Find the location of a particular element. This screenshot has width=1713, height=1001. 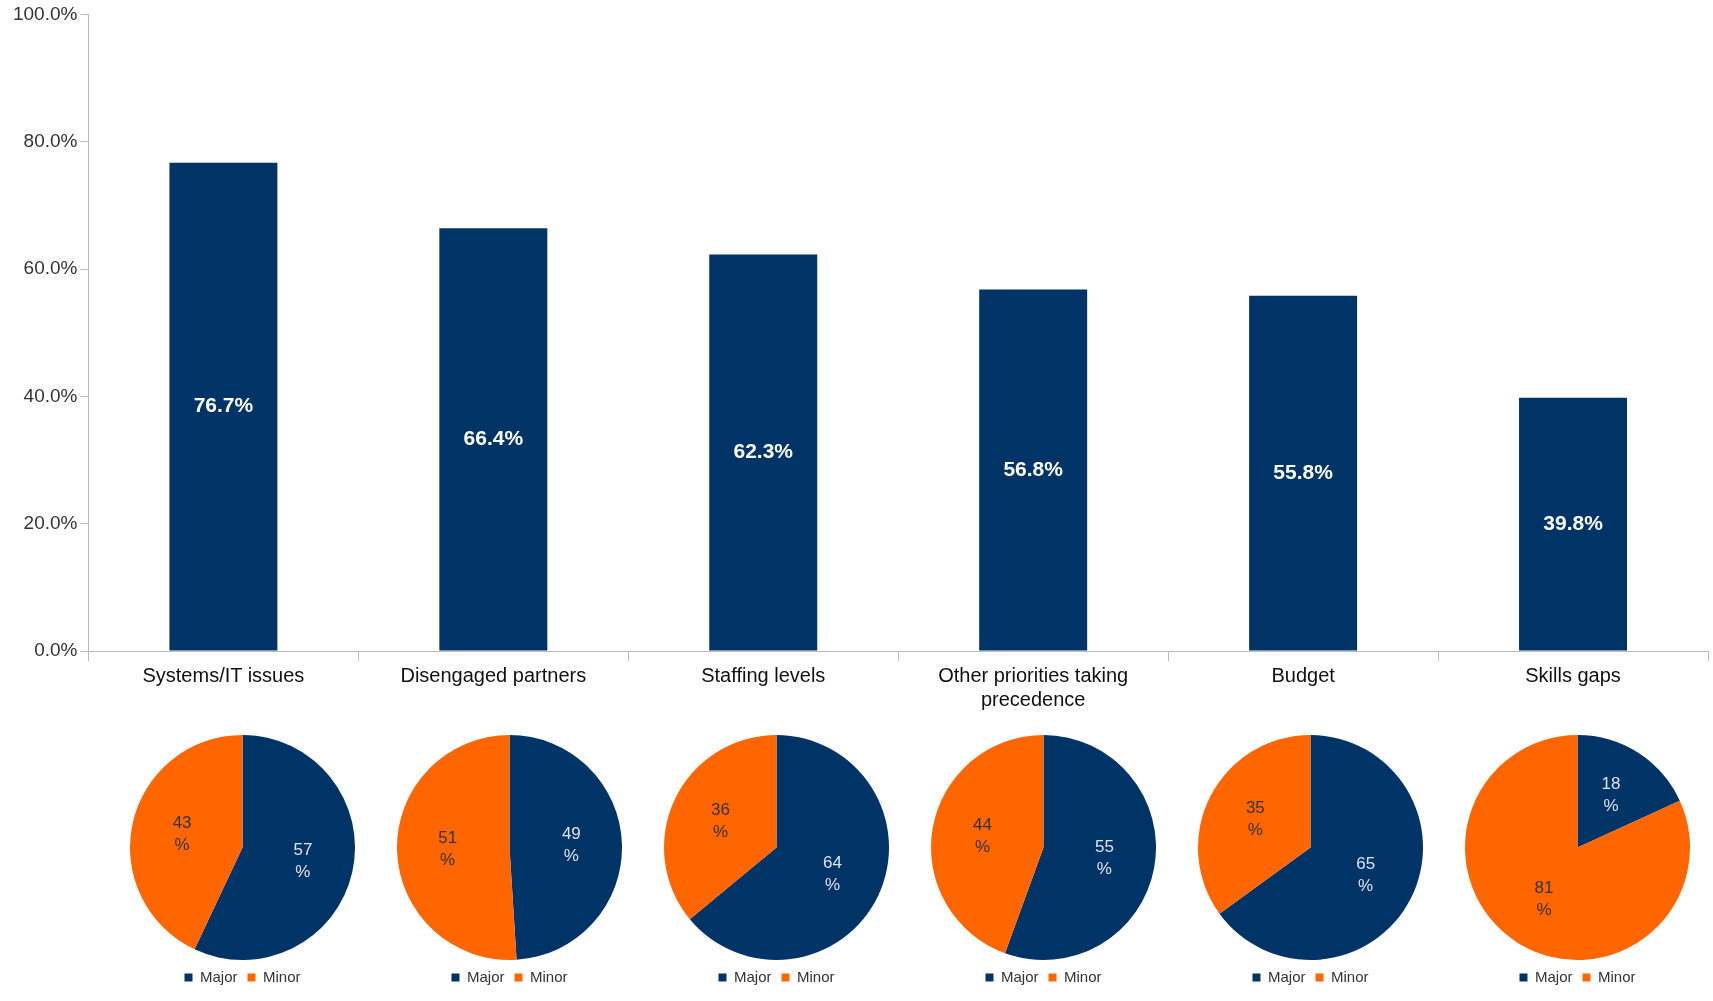

data-label: 18 % is located at coordinates (1611, 795).